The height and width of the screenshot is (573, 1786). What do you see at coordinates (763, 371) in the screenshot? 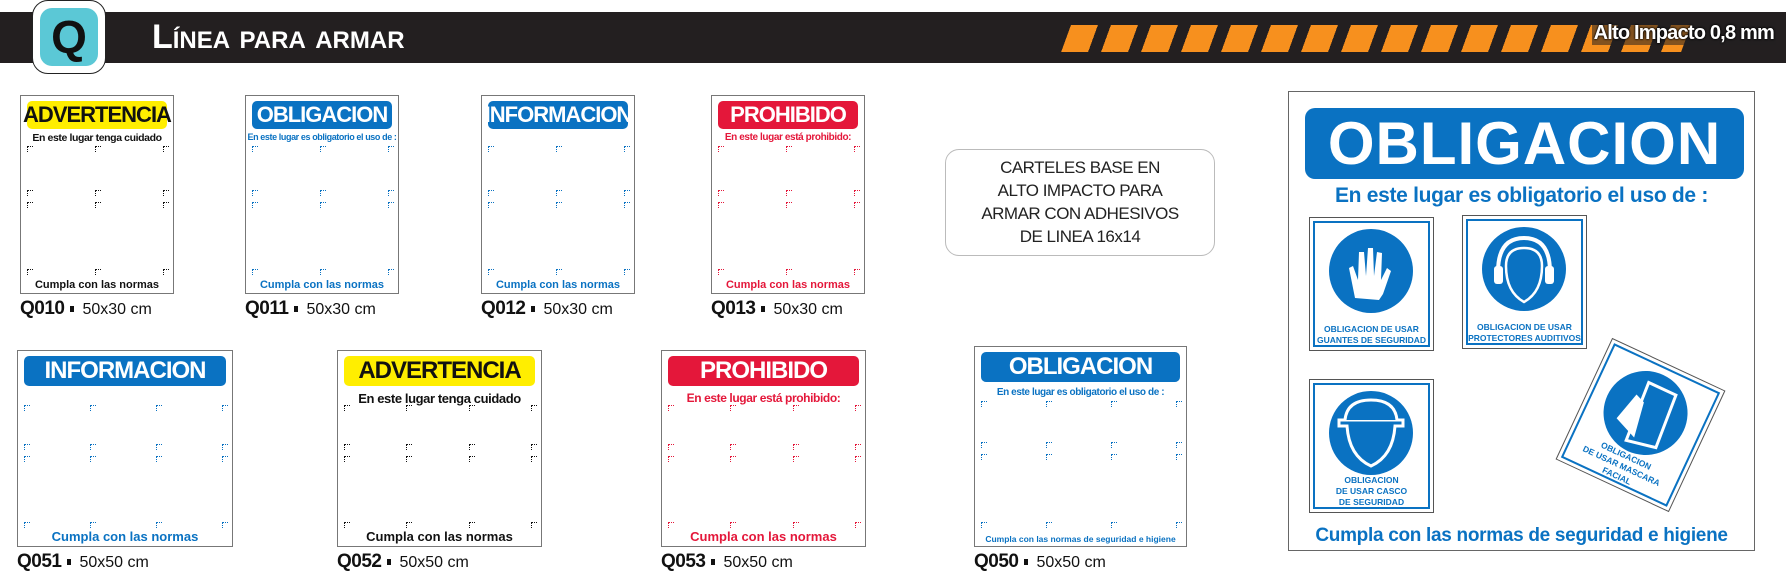
I see `sign-header: PROHIBIDO` at bounding box center [763, 371].